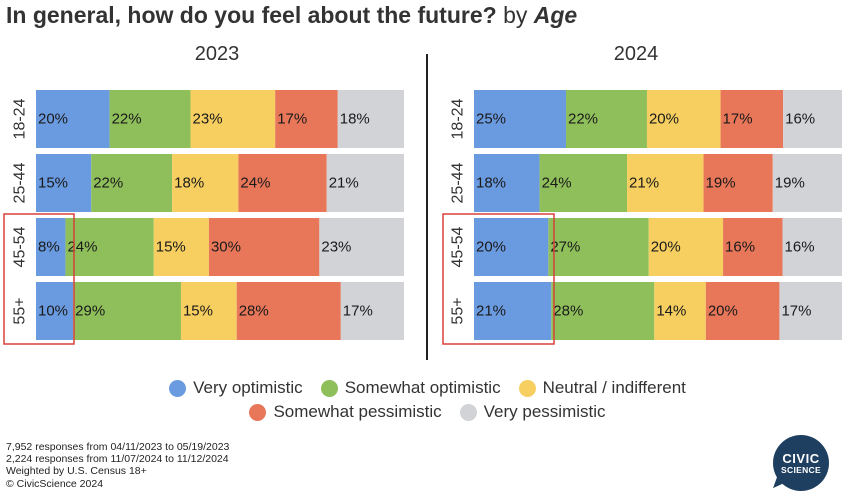 The height and width of the screenshot is (497, 855). What do you see at coordinates (208, 119) in the screenshot?
I see `data-label-0-18-24-neutral-indifferent: 23%` at bounding box center [208, 119].